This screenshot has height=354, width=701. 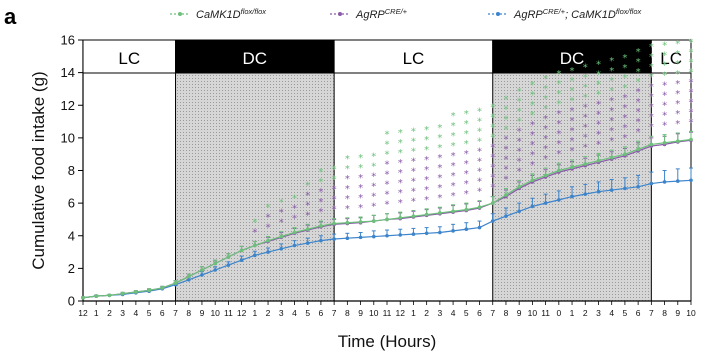 I want to click on x-tick-label: 6, so click(x=638, y=313).